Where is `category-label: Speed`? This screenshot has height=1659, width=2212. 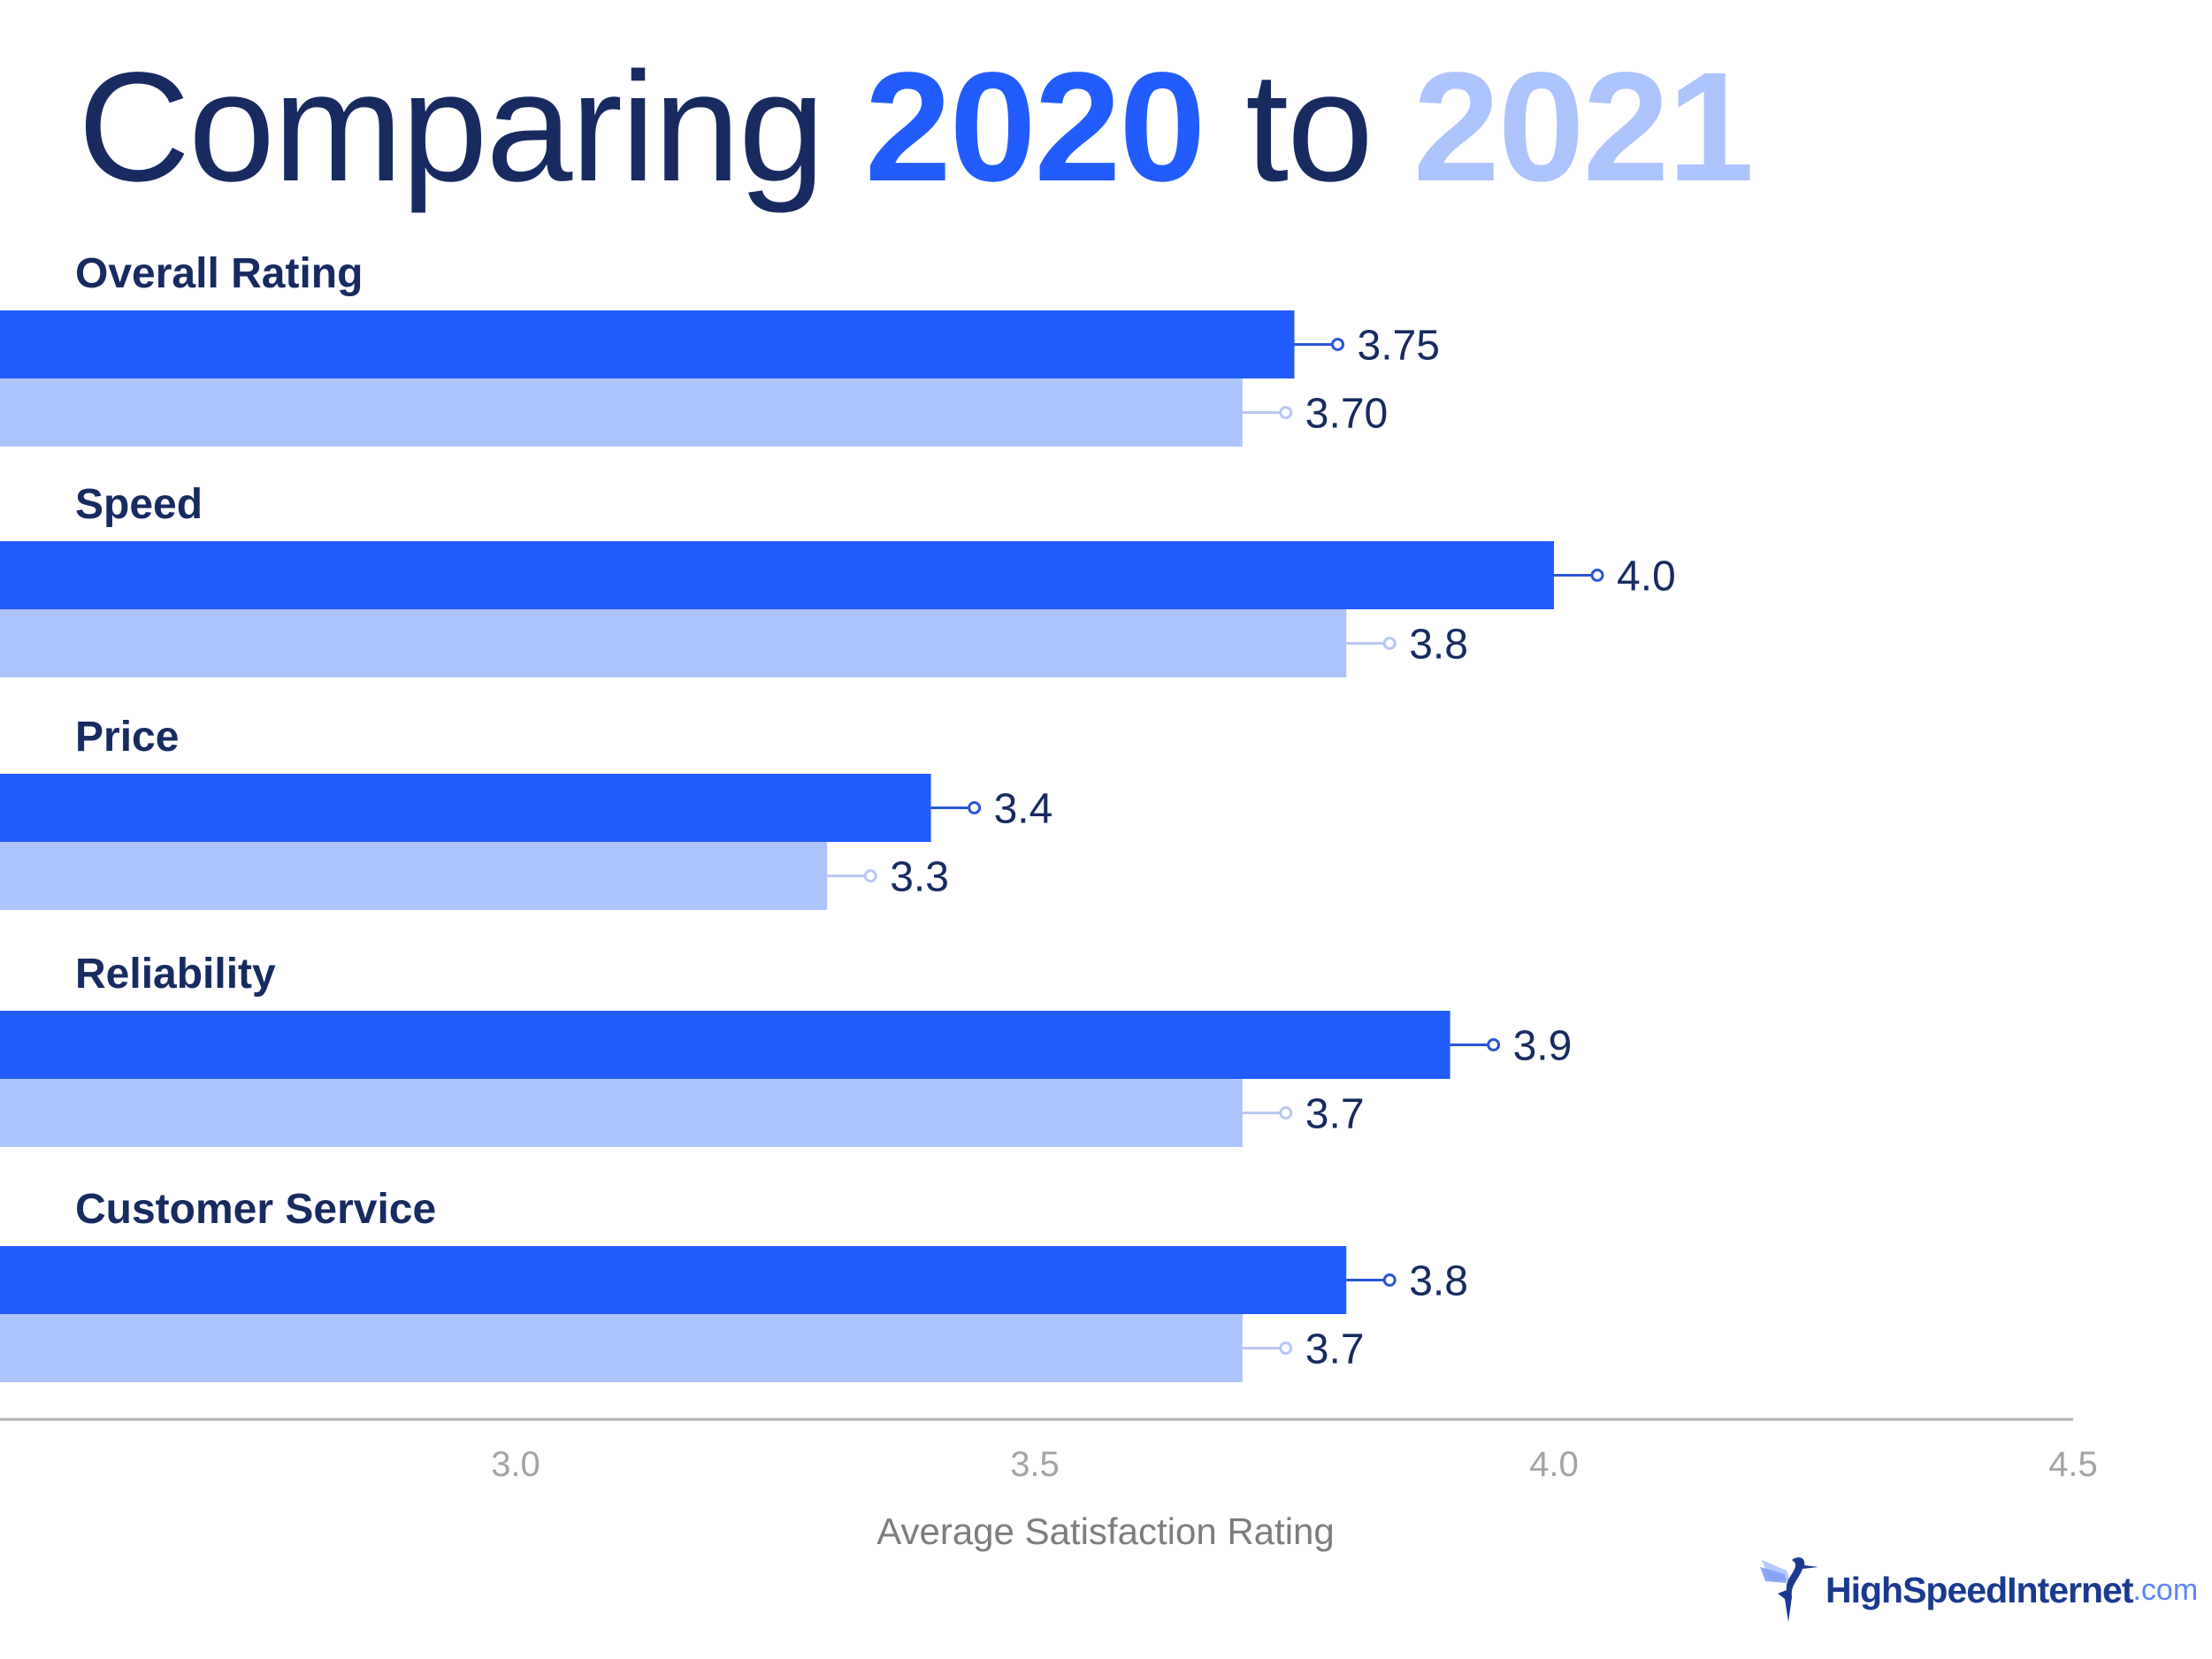
category-label: Speed is located at coordinates (139, 504).